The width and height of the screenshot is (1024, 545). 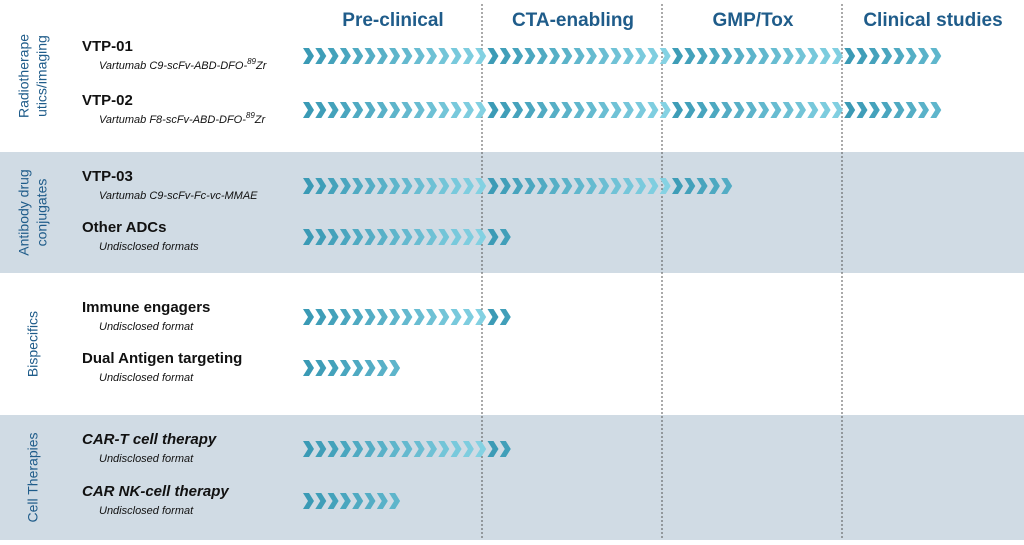 I want to click on program-name: Immune engagers, so click(x=146, y=307).